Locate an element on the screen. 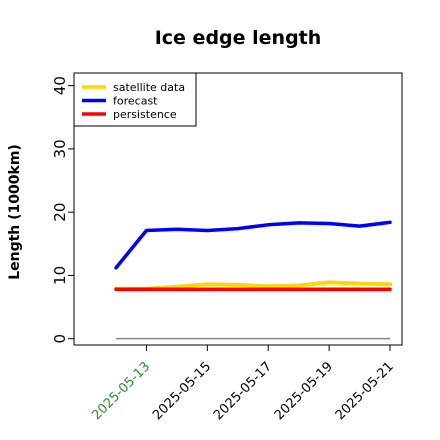 This screenshot has width=440, height=440. y-axis-label: Length (1000km) is located at coordinates (15, 212).